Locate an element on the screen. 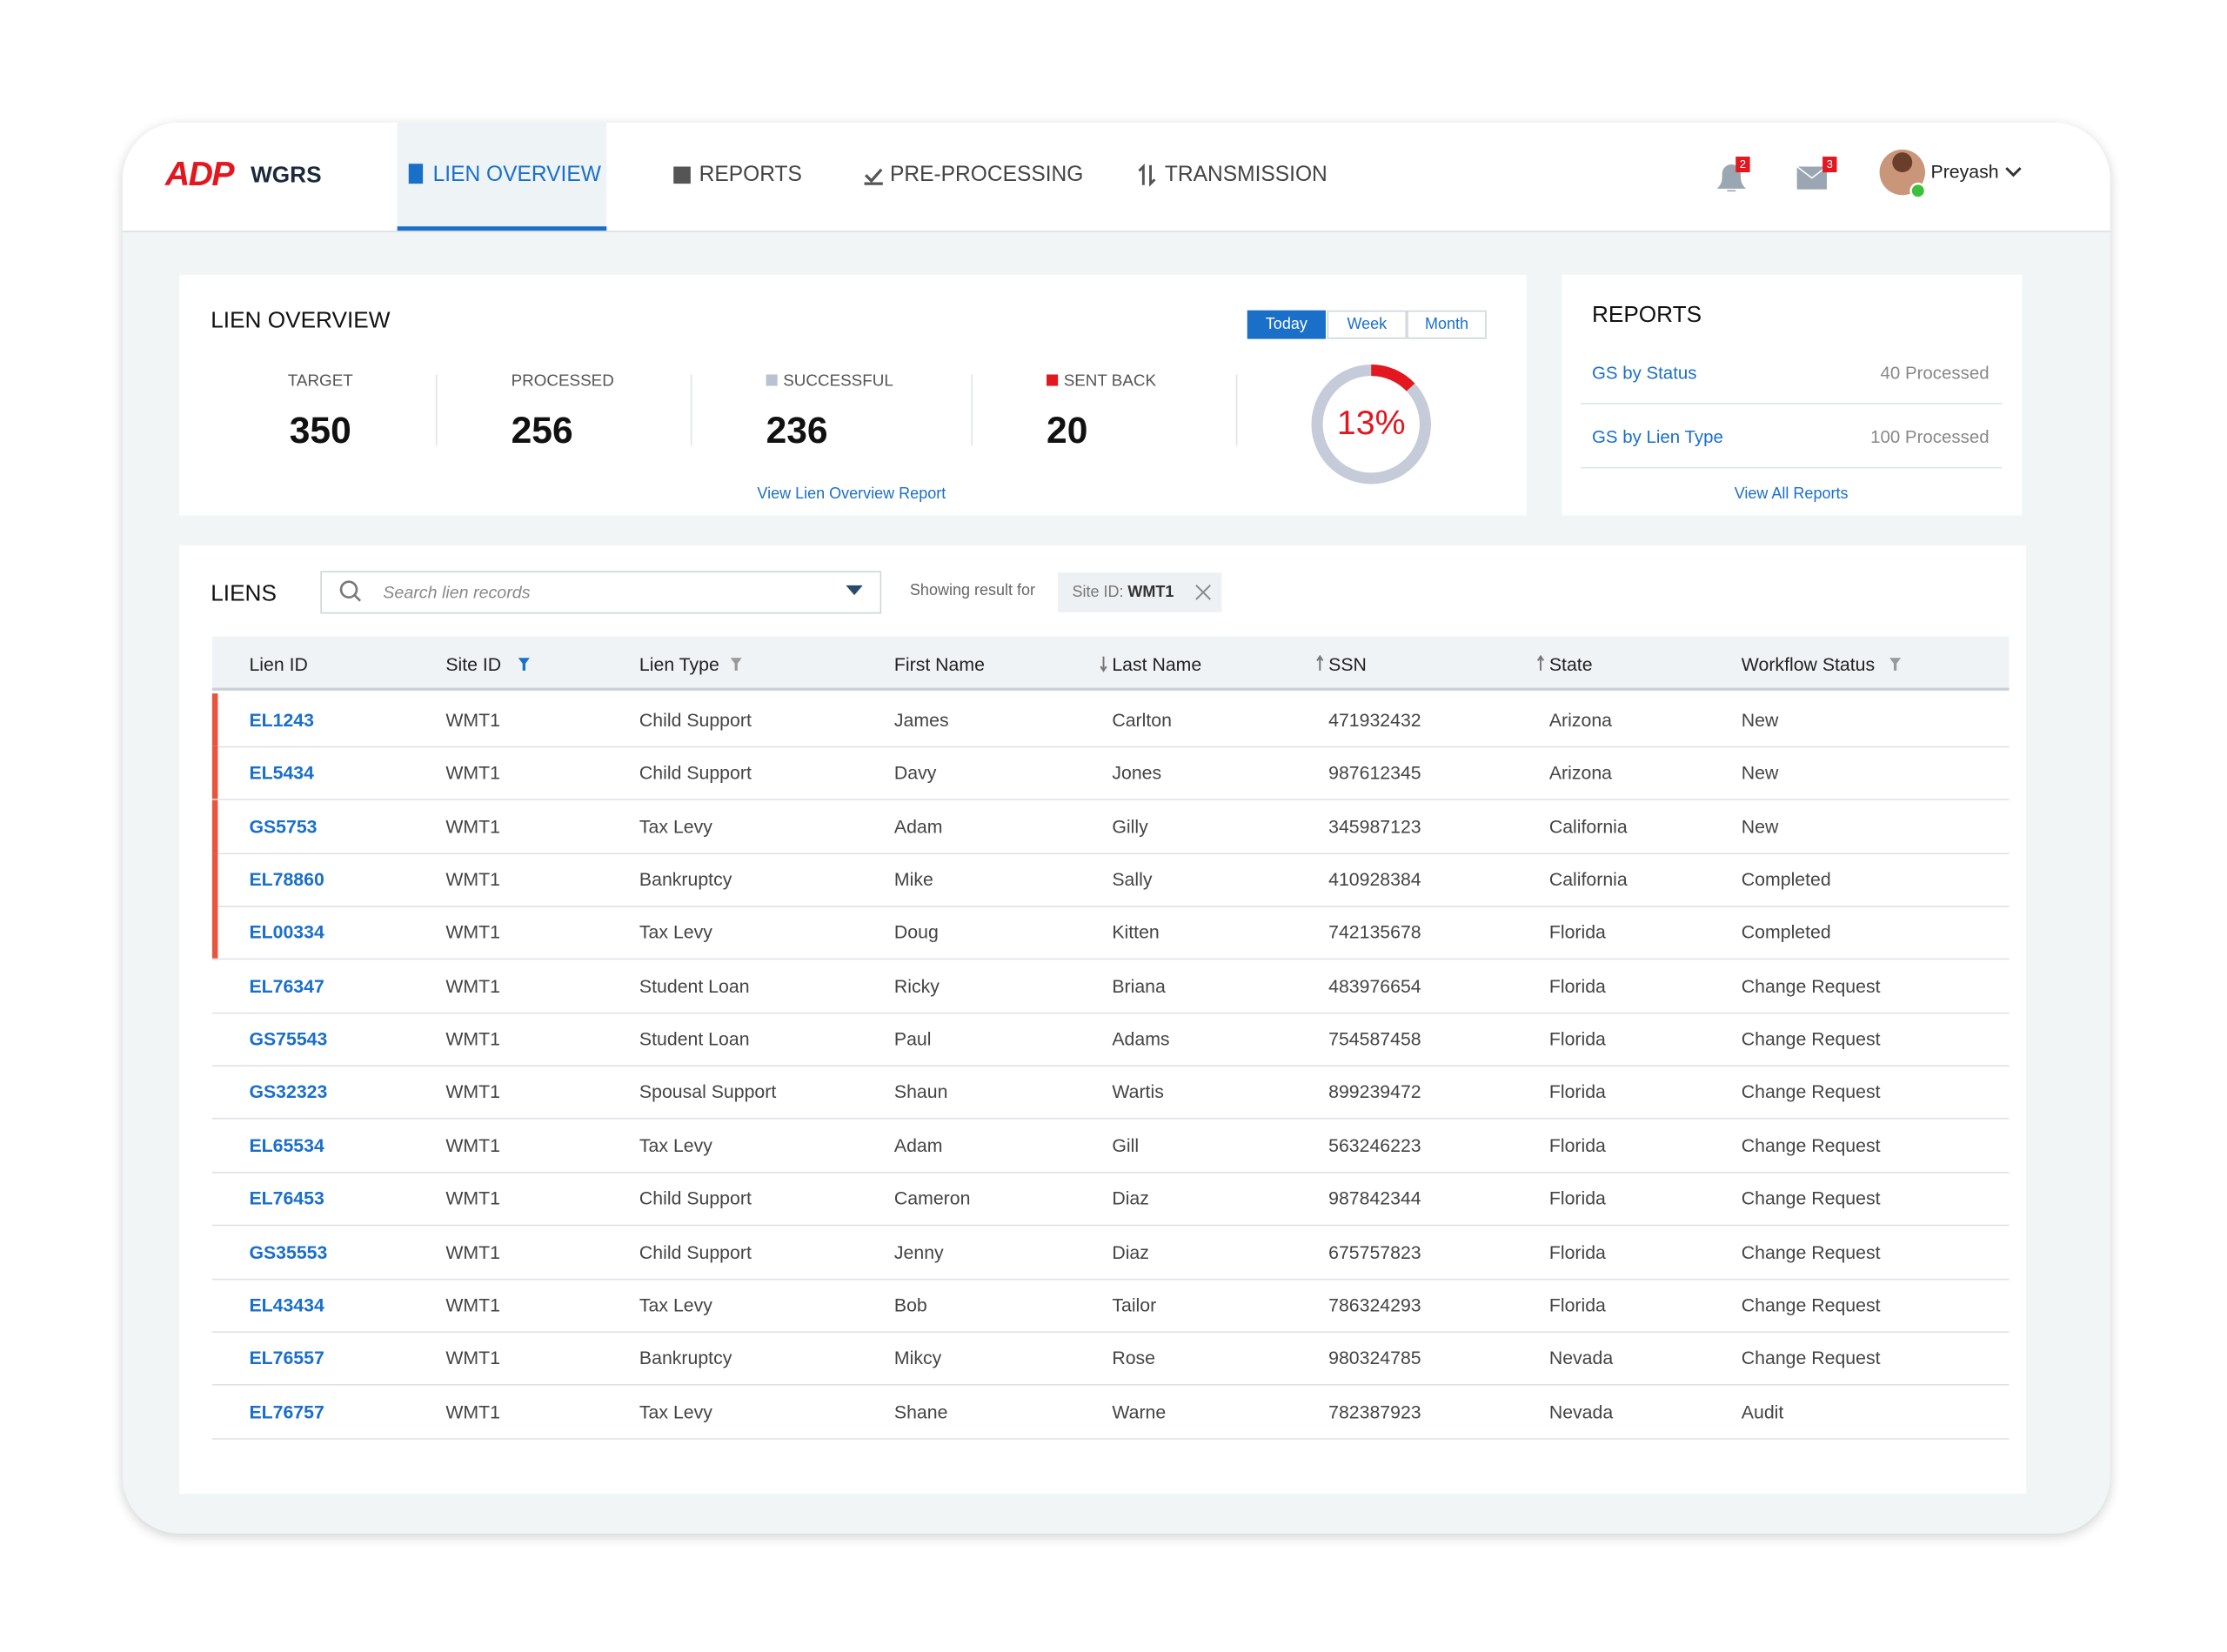  stat-label: SENT BACK is located at coordinates (1110, 381).